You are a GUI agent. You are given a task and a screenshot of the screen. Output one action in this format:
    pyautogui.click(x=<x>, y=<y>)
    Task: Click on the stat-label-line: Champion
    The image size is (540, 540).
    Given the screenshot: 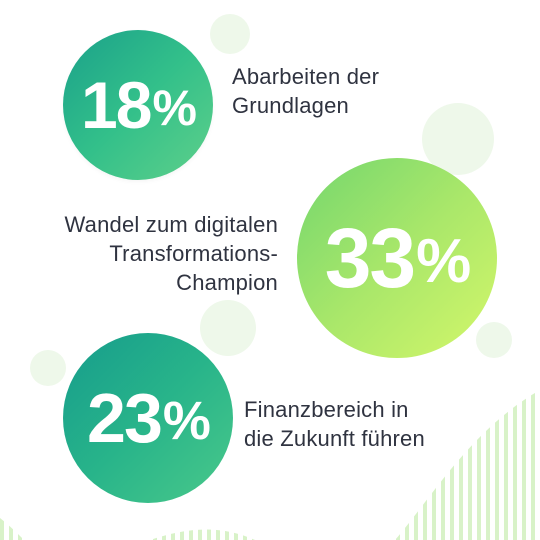 What is the action you would take?
    pyautogui.click(x=227, y=282)
    